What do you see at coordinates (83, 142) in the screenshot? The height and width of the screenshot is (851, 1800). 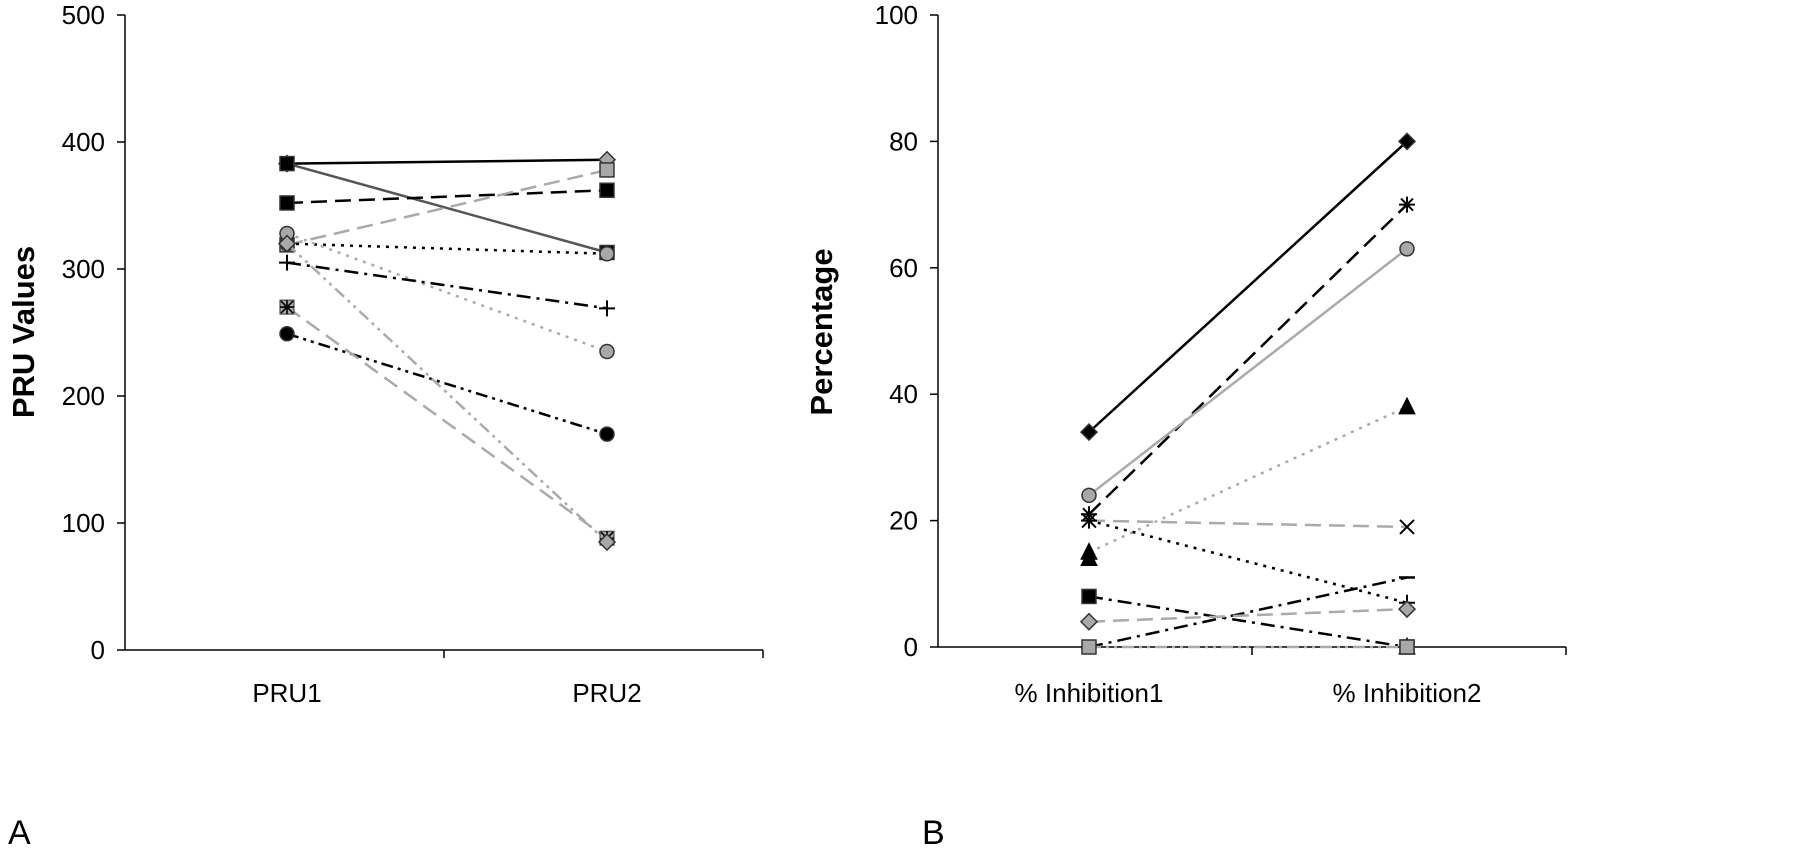 I see `y-tick-label: 400` at bounding box center [83, 142].